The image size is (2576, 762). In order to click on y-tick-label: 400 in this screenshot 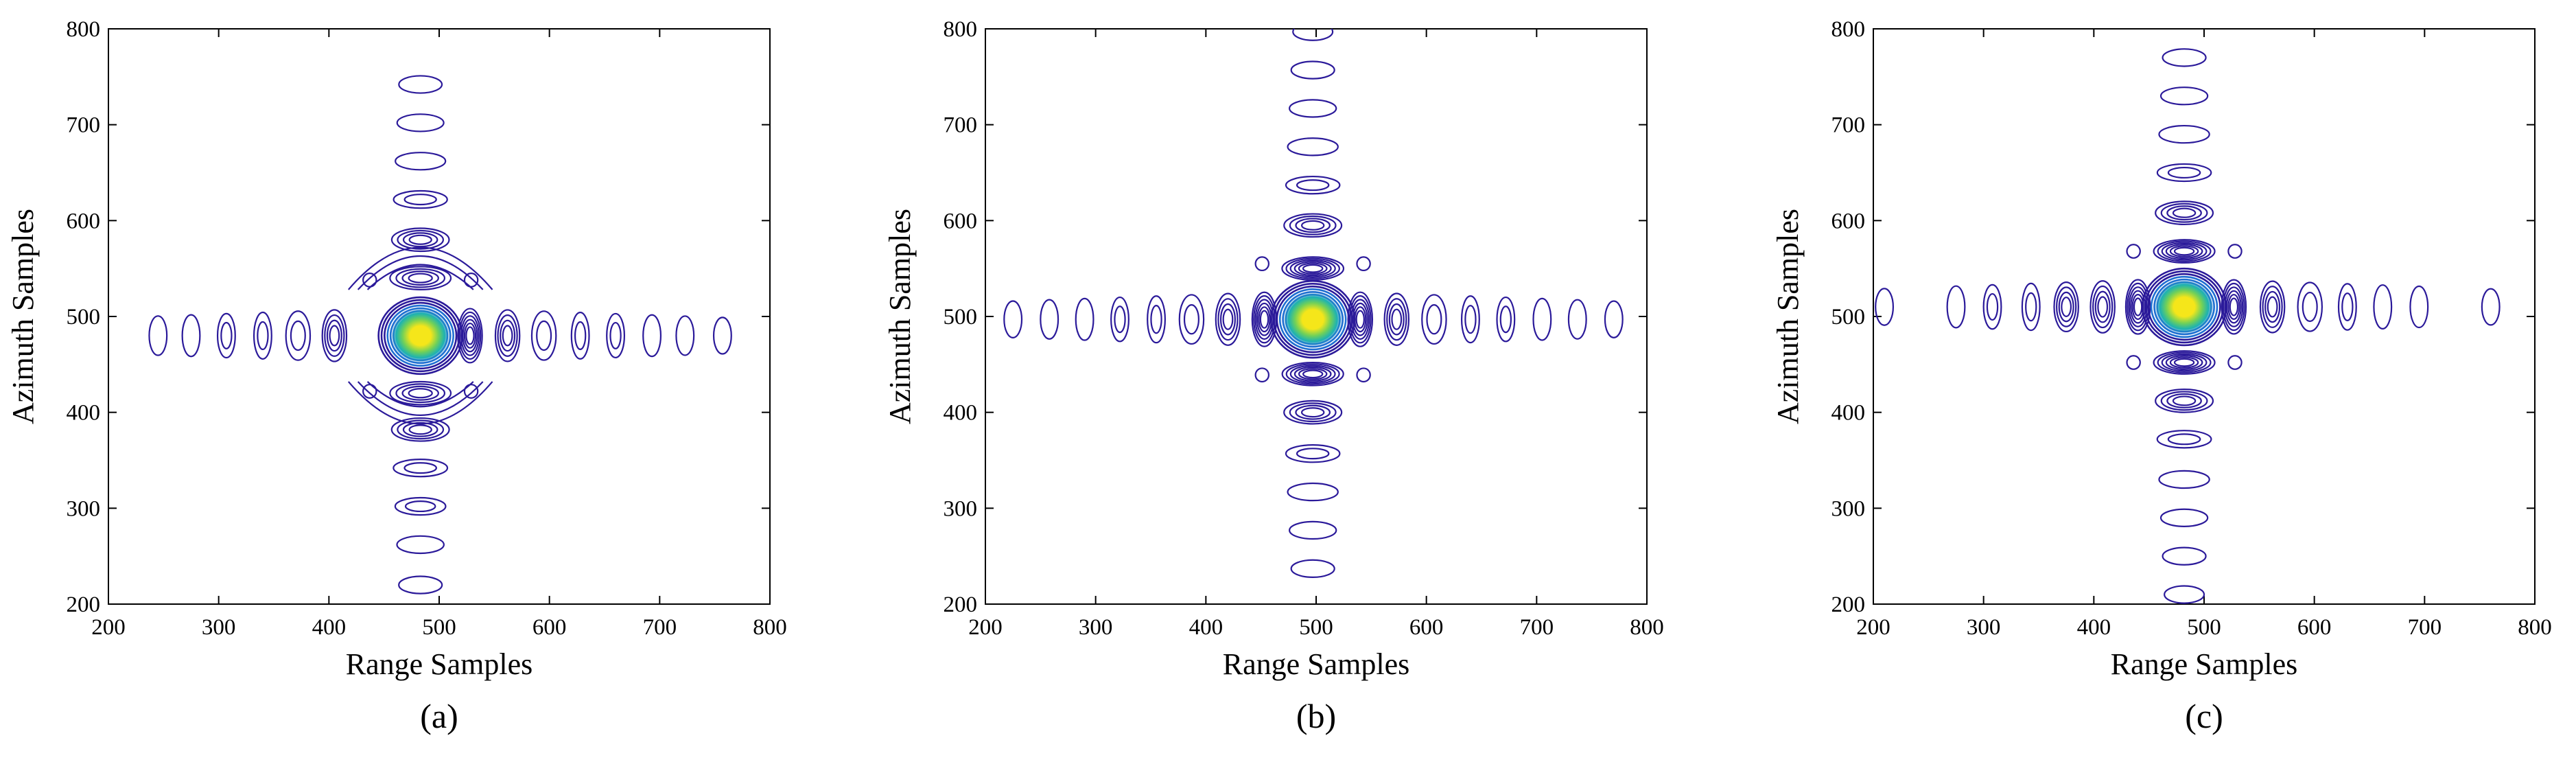, I will do `click(84, 413)`.